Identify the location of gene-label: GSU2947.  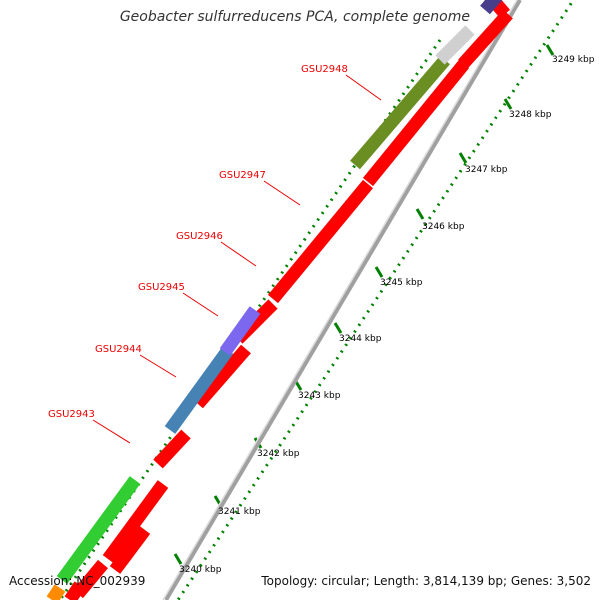
(242, 175).